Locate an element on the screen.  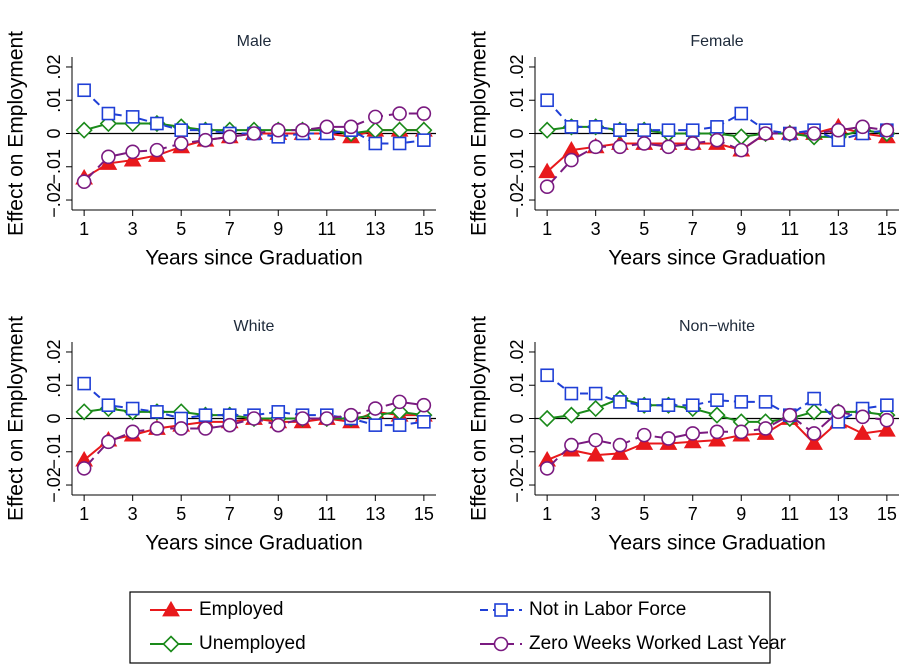
panel-title: Non−white is located at coordinates (717, 326).